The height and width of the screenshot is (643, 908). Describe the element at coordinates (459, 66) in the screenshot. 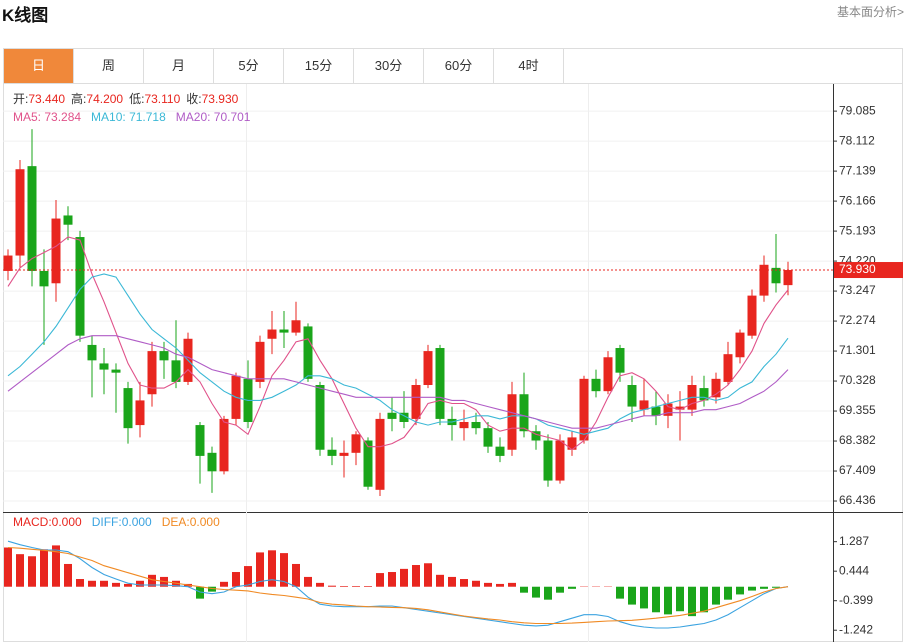

I see `period-tab: 60分` at that location.